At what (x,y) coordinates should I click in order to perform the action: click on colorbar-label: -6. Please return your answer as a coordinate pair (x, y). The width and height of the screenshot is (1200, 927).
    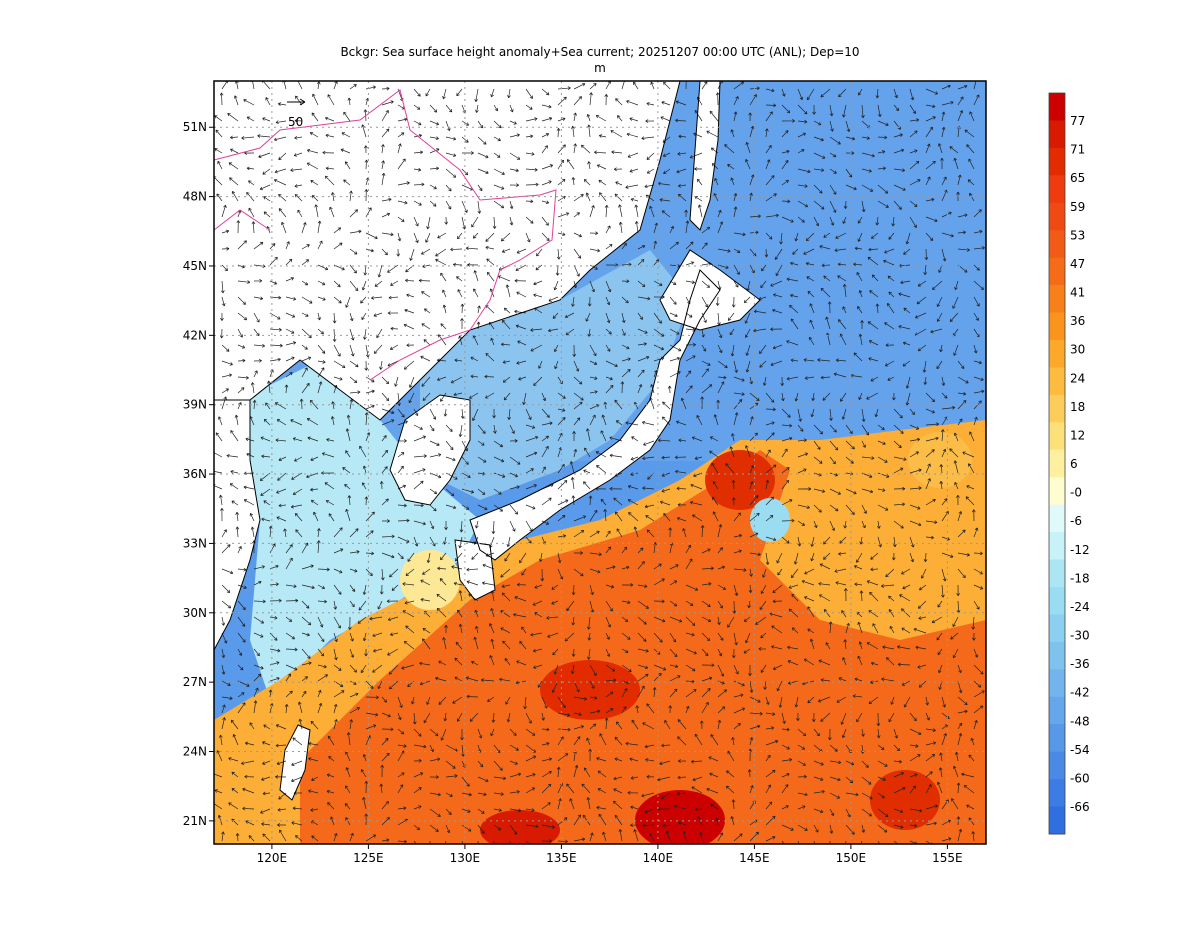
    Looking at the image, I should click on (1076, 521).